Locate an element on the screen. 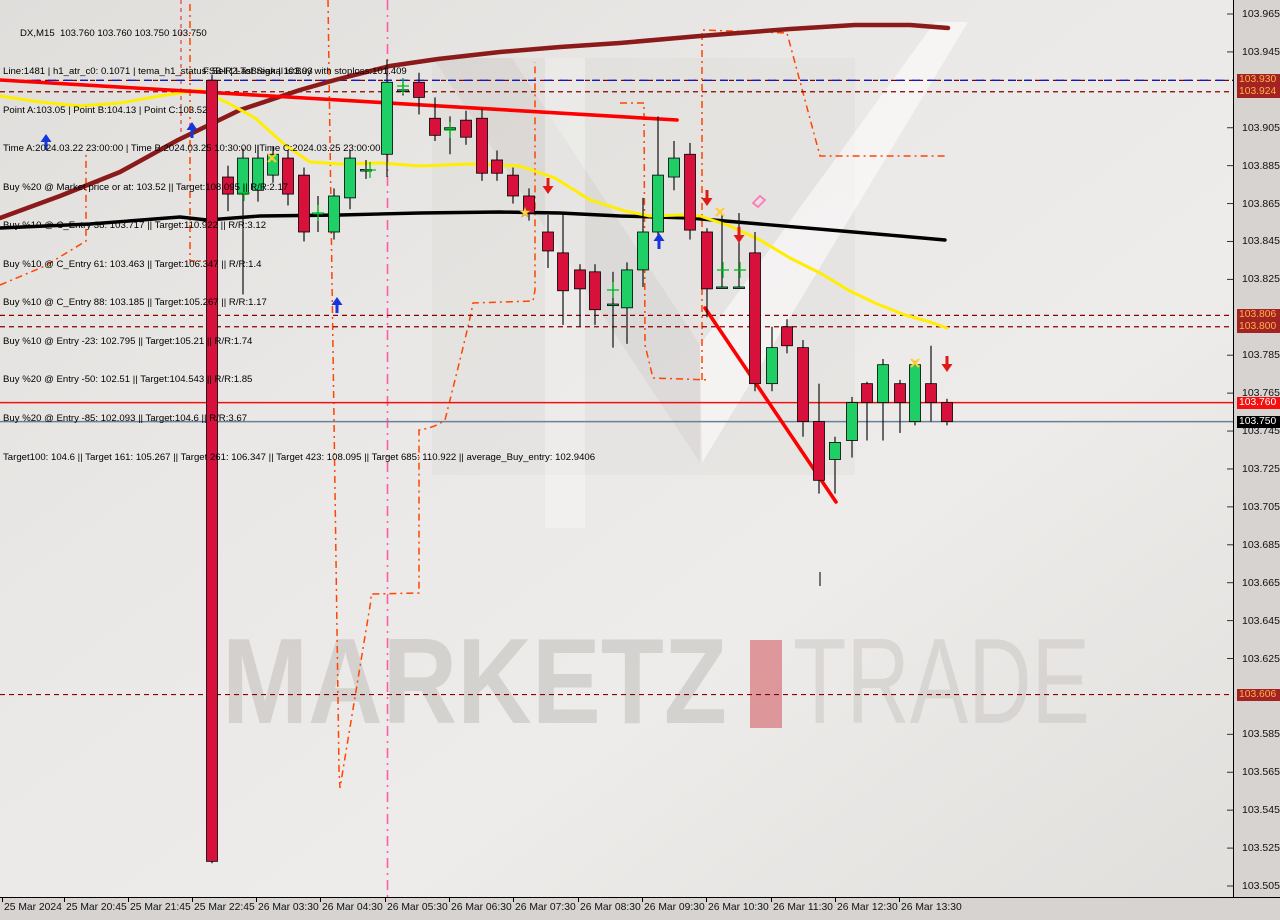 Image resolution: width=1280 pixels, height=920 pixels. price-level-badge: 103.606 is located at coordinates (1258, 694).